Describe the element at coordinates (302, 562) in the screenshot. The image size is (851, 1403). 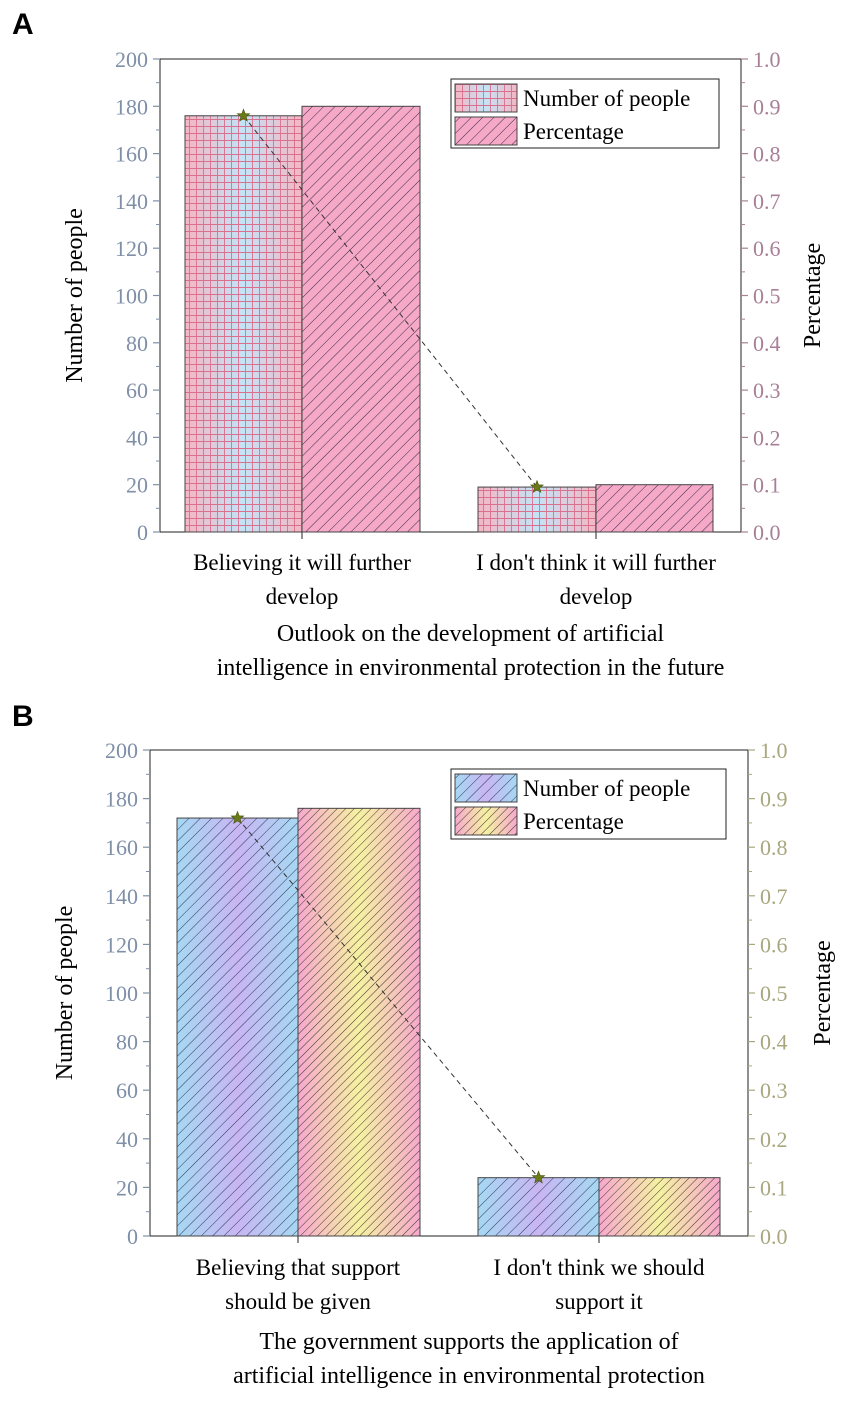
I see `category-label: Believing it will further` at that location.